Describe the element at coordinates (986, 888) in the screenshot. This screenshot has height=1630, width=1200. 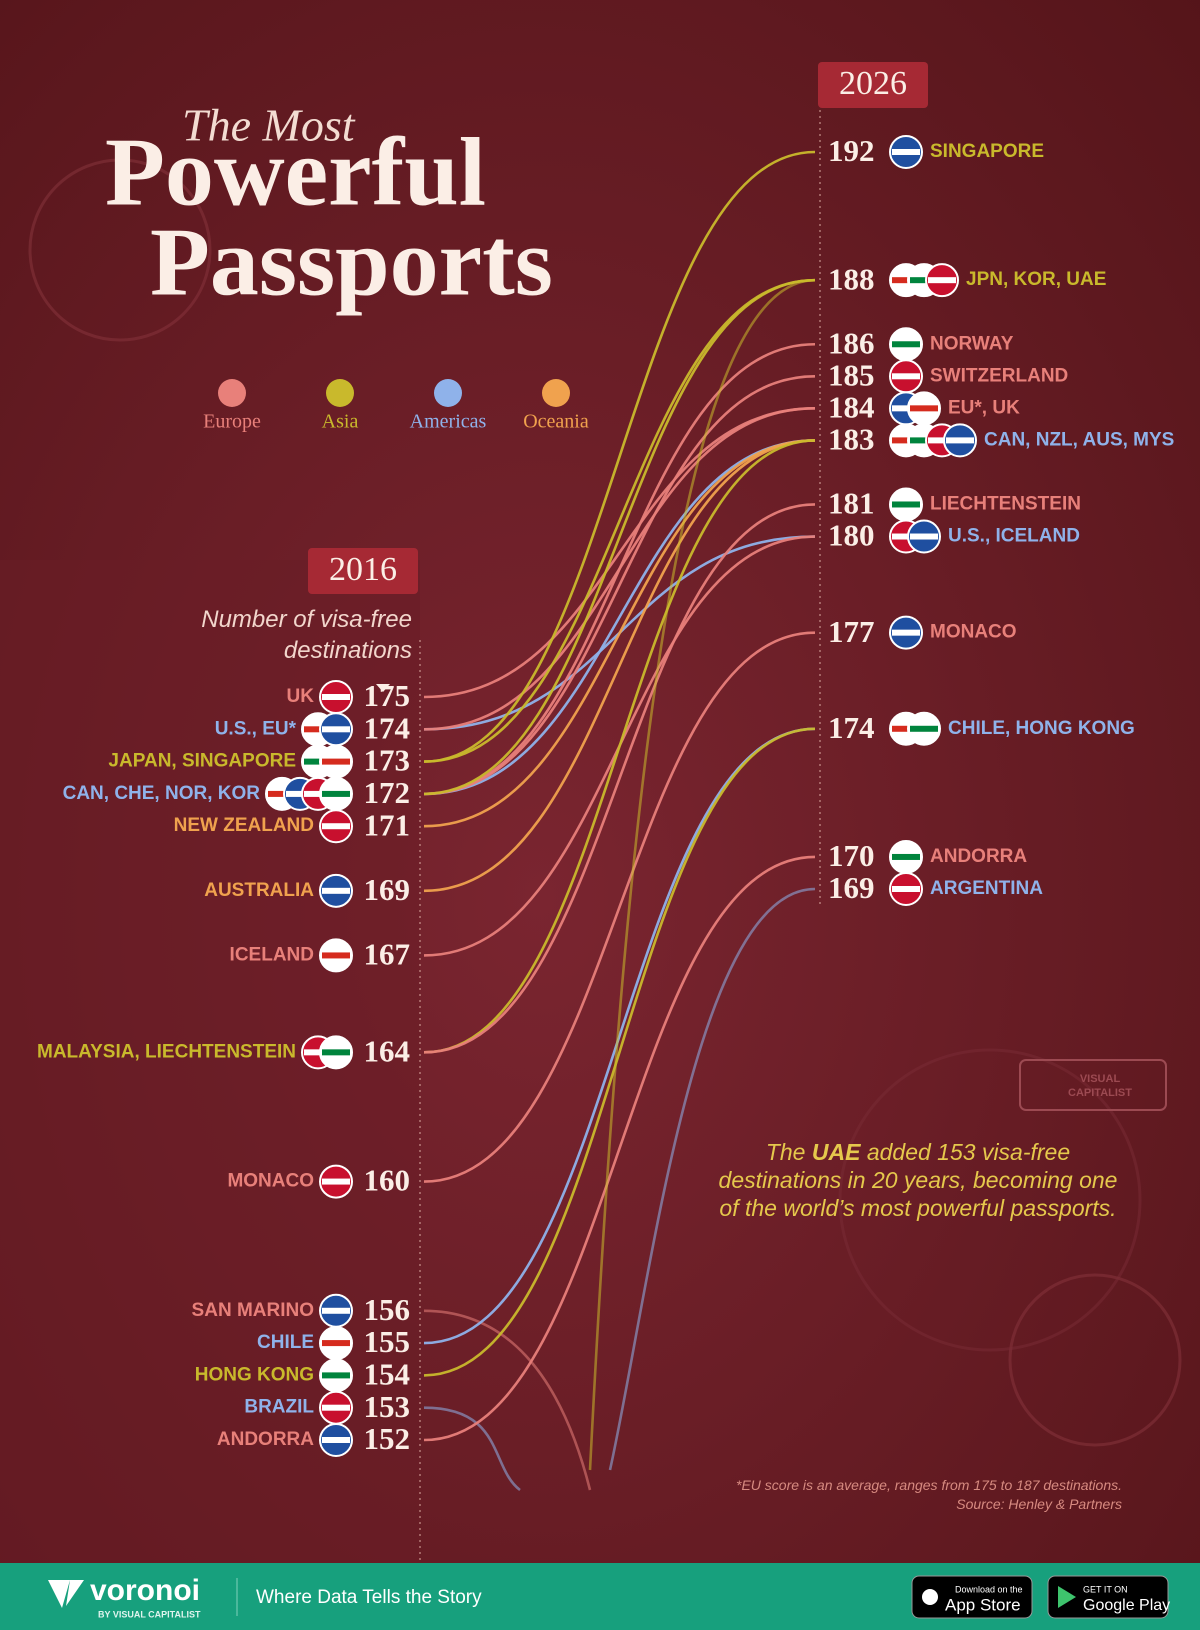
I see `end-label: ARGENTINA` at that location.